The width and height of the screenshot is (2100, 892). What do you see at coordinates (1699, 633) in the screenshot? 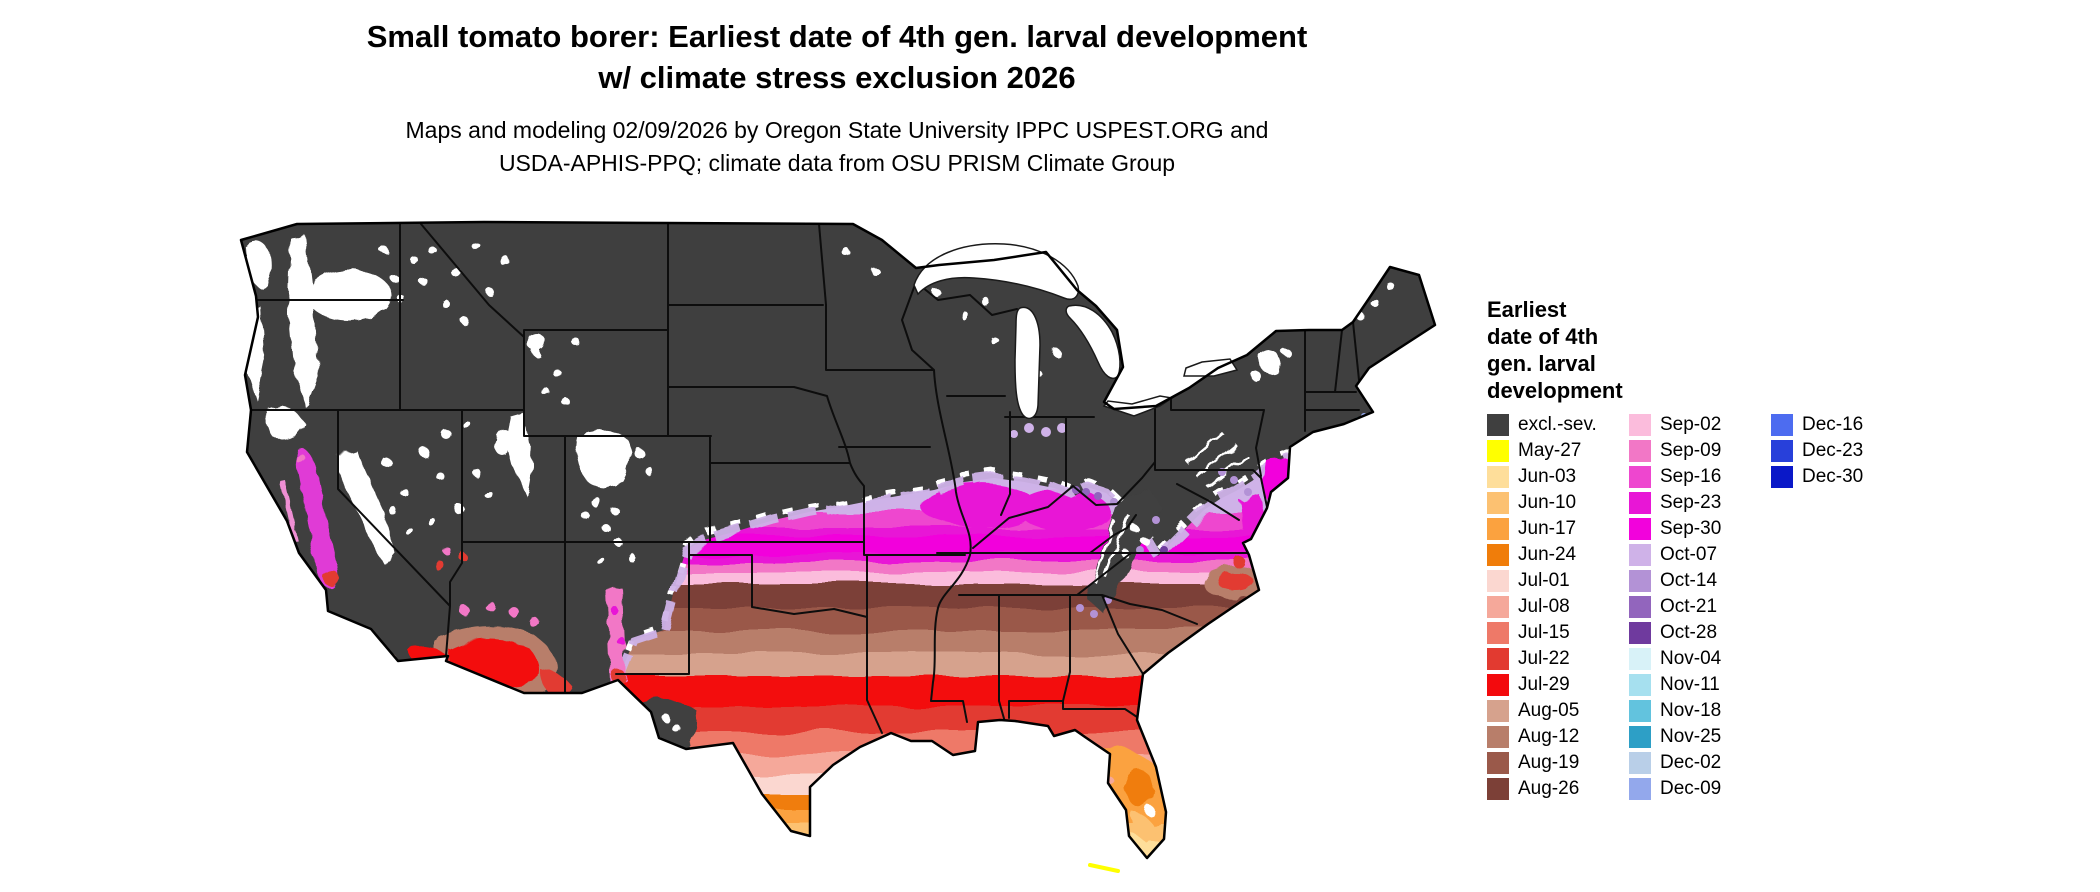
I see `legend-item: Oct-28` at bounding box center [1699, 633].